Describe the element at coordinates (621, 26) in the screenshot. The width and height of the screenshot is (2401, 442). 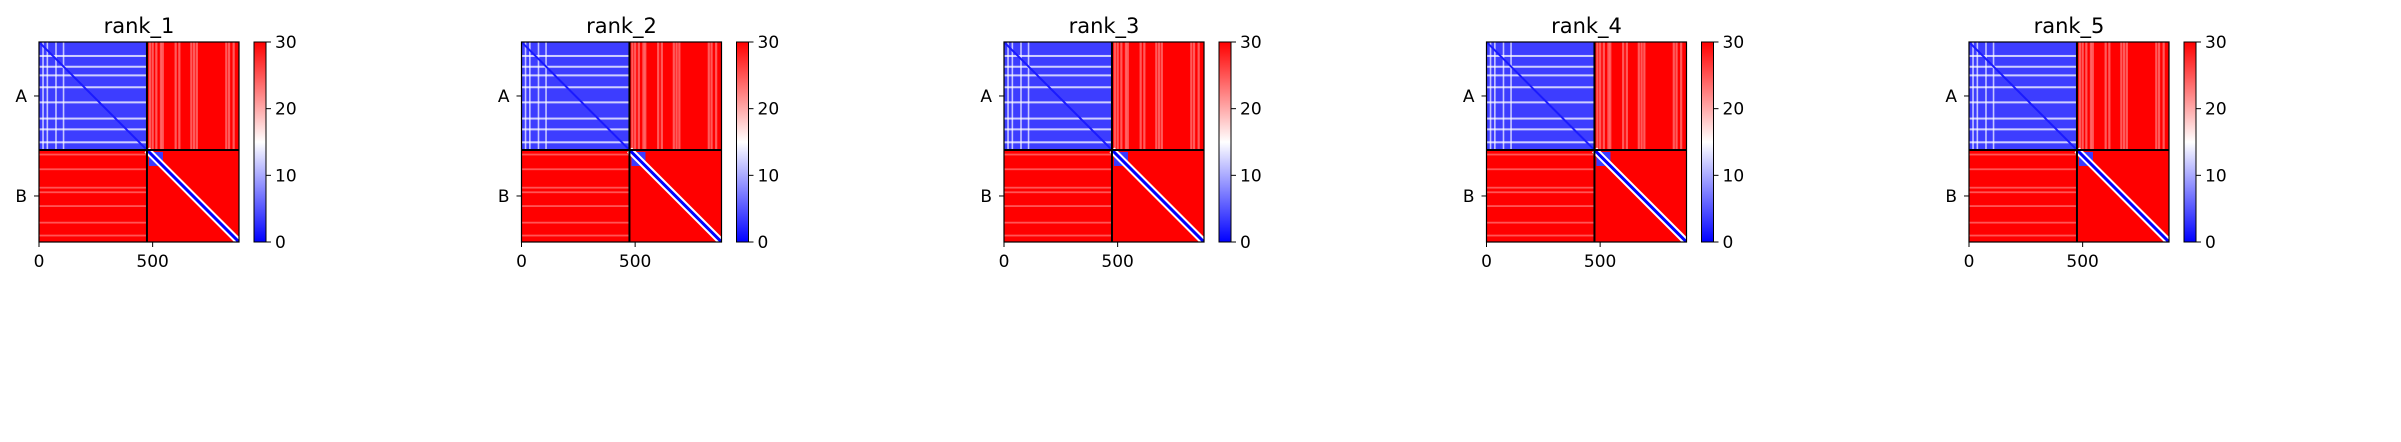
I see `chart-title: rank_2` at that location.